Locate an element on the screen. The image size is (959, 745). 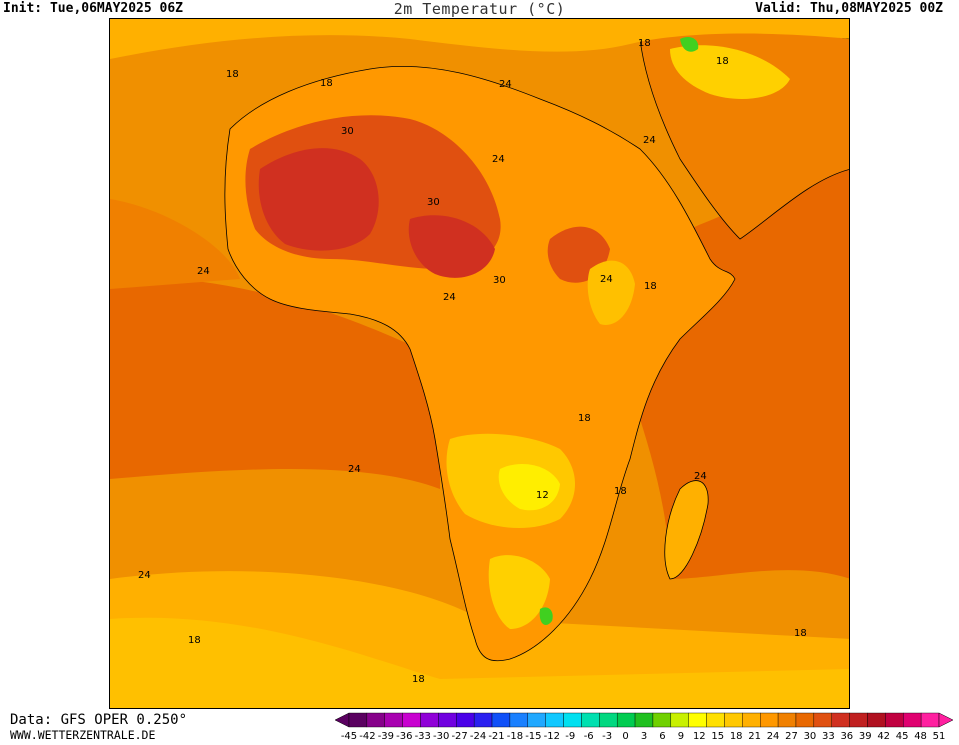
legend-tick-label: -27 is located at coordinates (459, 736).